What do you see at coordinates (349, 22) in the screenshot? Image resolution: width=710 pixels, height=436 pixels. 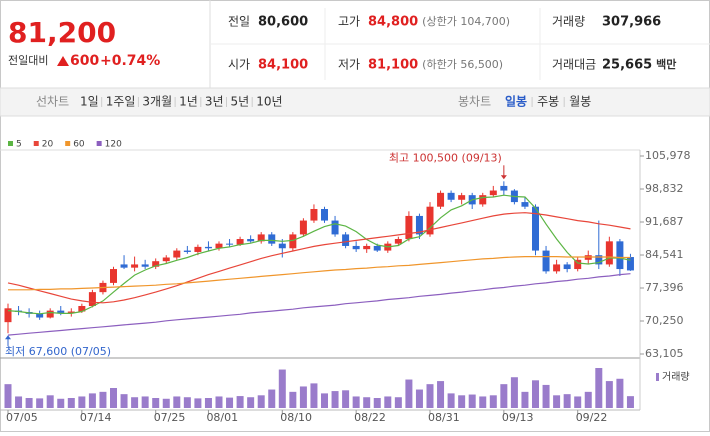 I see `field-label: 고가` at bounding box center [349, 22].